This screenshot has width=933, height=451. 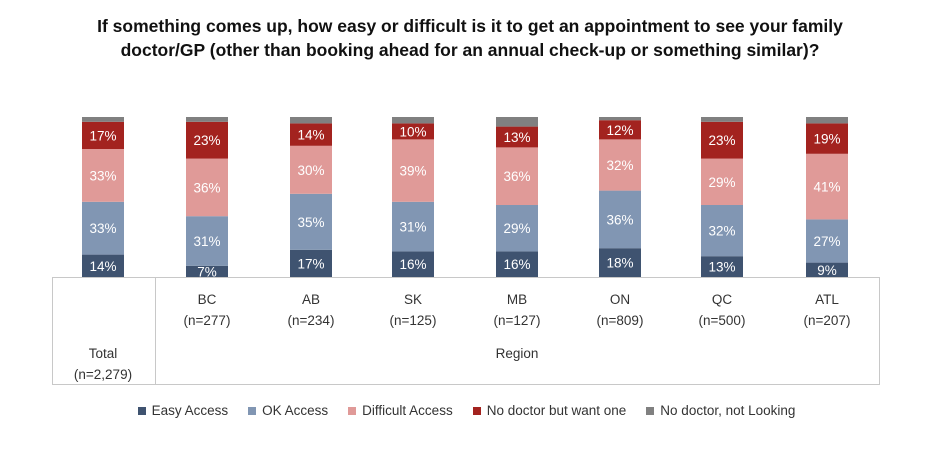 I want to click on category-label: Total, so click(x=103, y=353).